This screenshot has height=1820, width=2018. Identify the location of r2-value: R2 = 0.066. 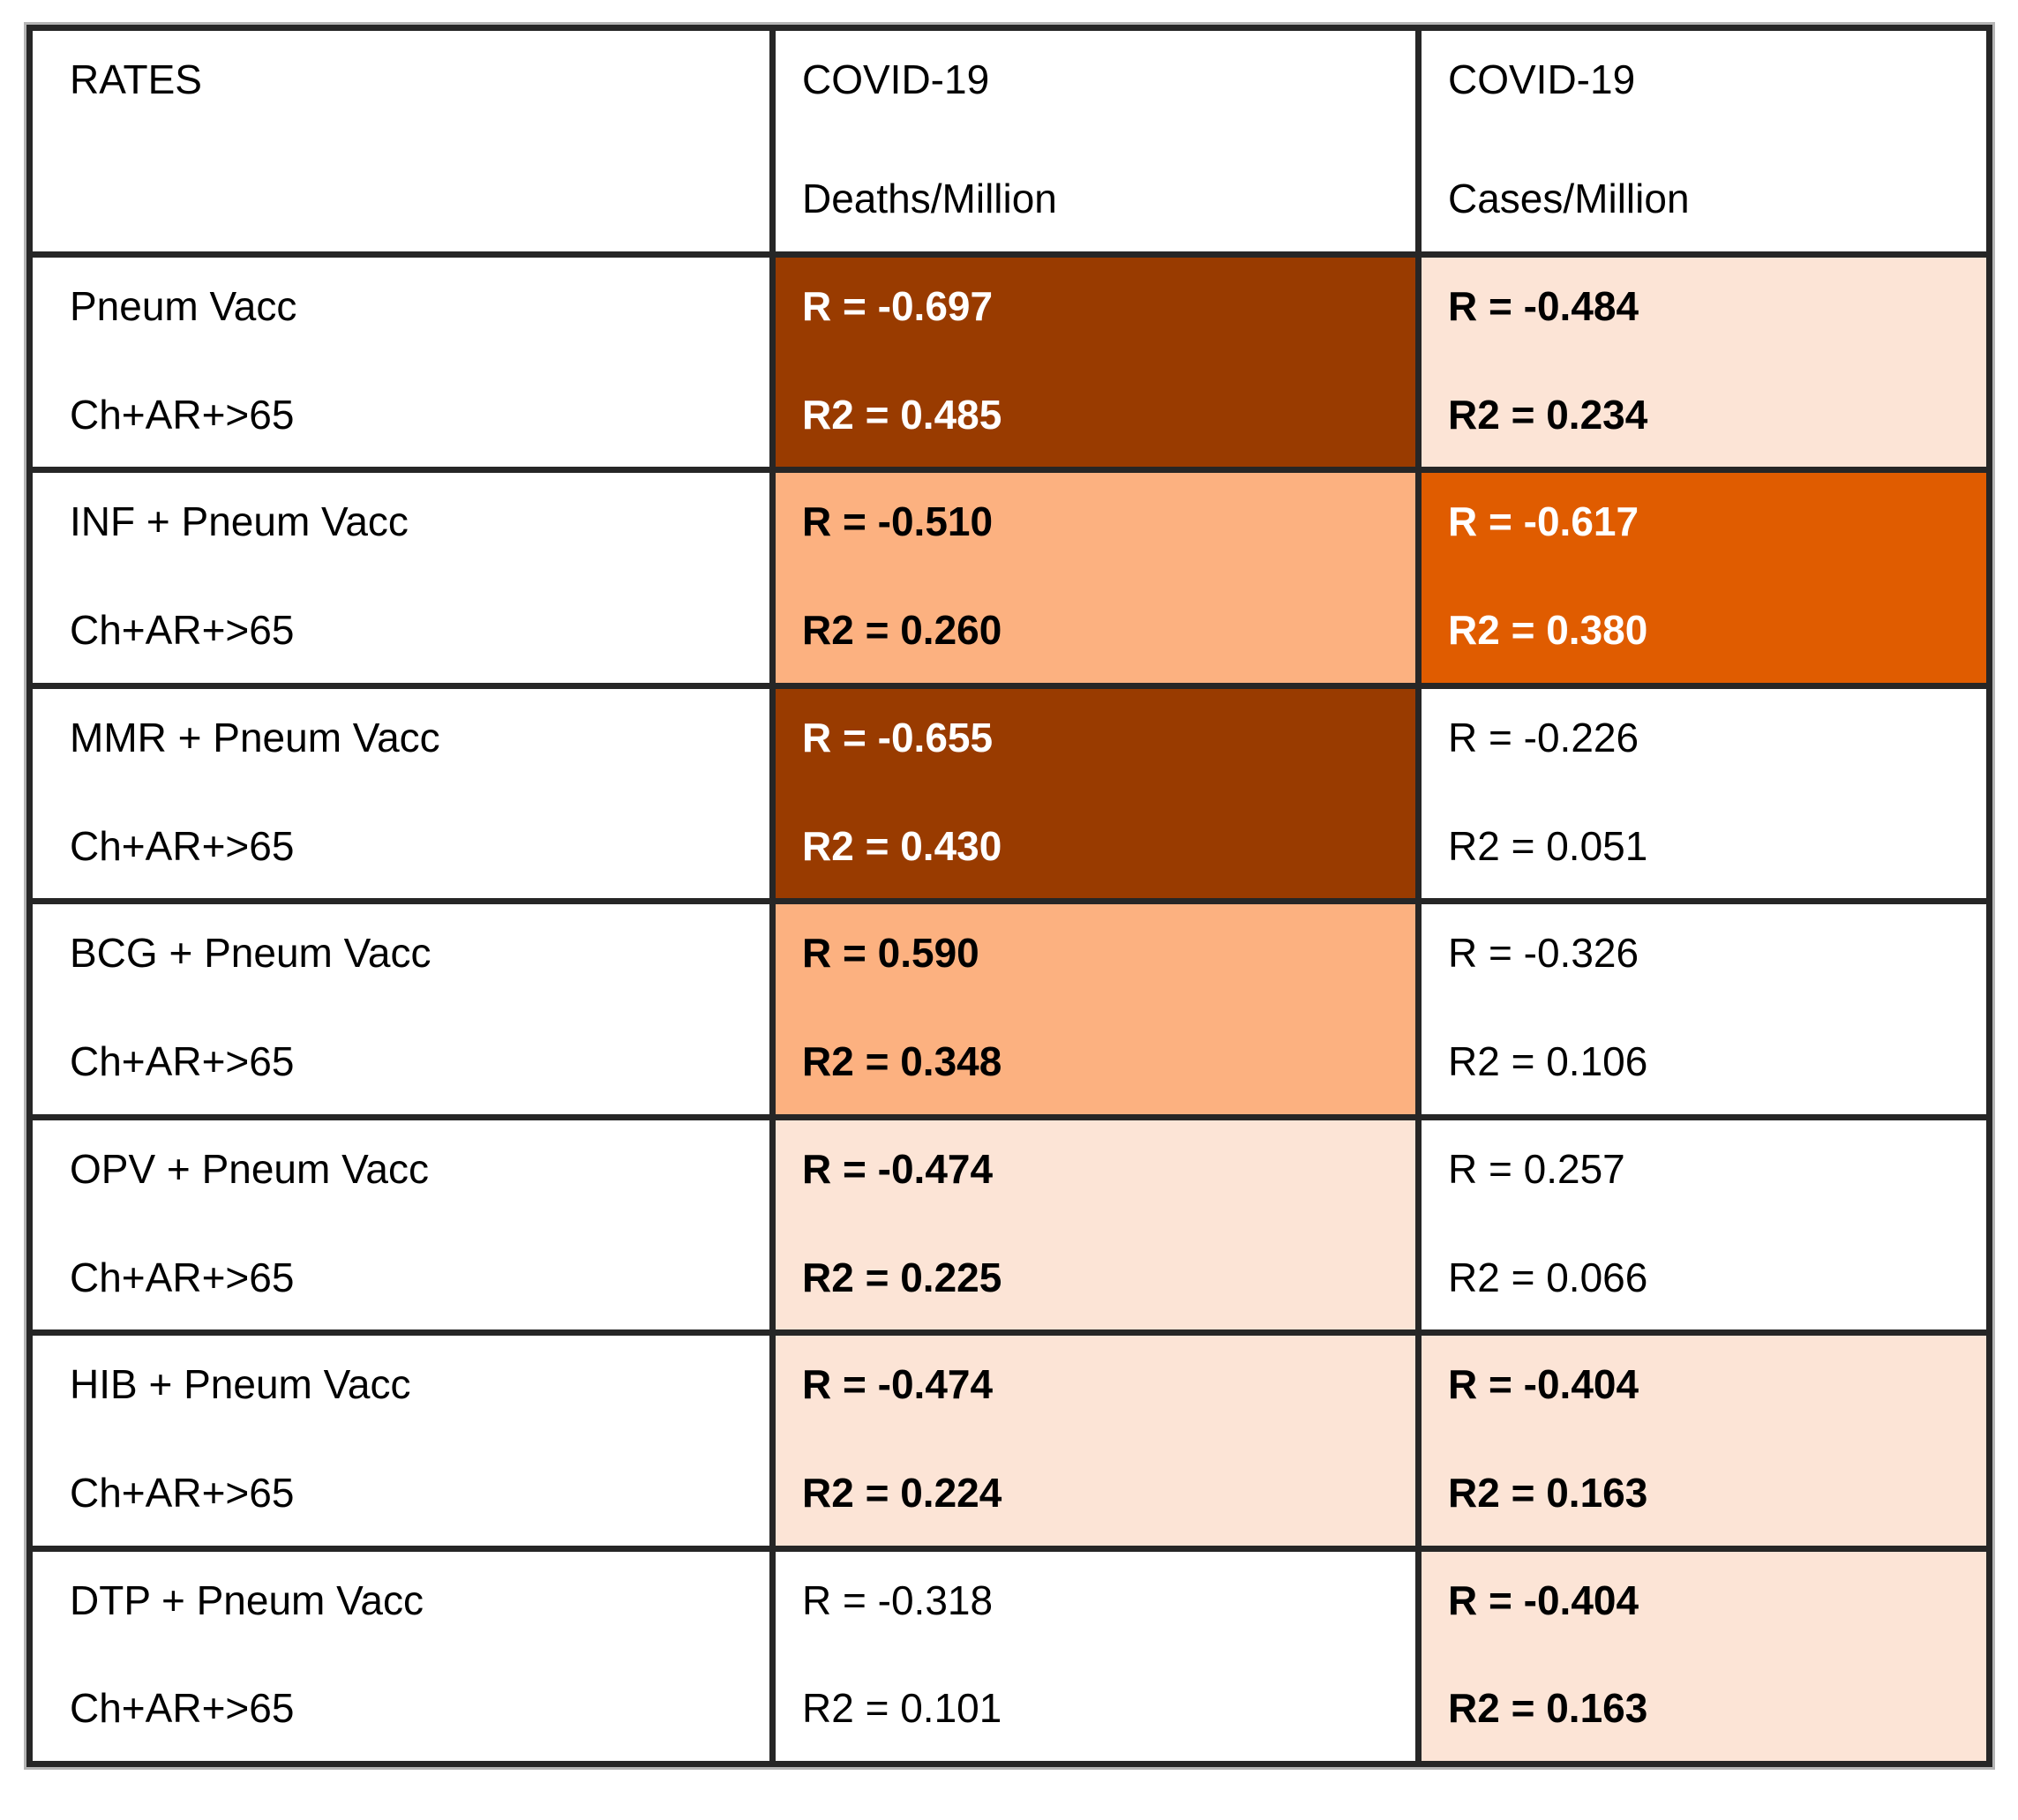
(1548, 1277).